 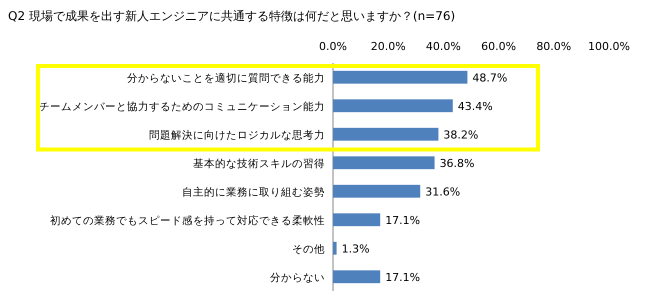 I want to click on y-tick-label: チームメンバーと協力するためのコミュニケーション能力, so click(x=182, y=106).